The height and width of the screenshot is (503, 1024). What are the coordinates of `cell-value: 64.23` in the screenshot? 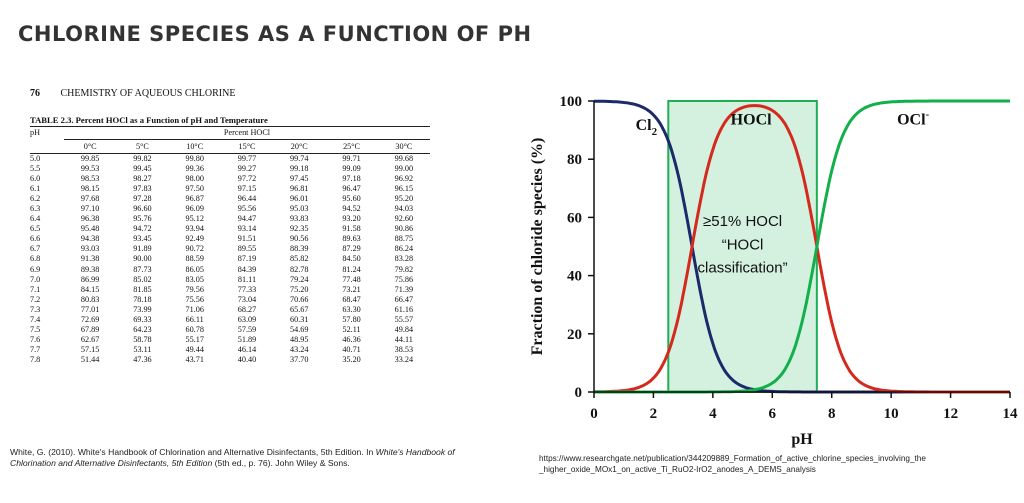 It's located at (142, 329).